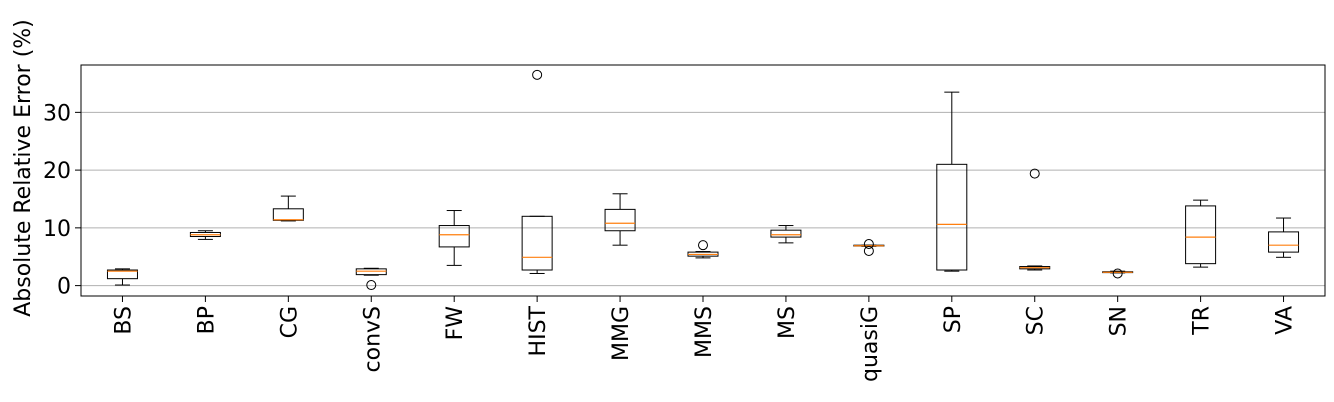  I want to click on y-tick-label: 0, so click(64, 287).